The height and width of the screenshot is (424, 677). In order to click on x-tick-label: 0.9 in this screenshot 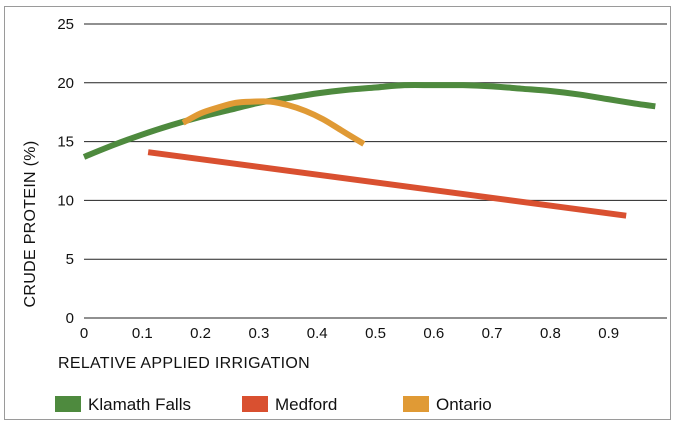, I will do `click(608, 333)`.